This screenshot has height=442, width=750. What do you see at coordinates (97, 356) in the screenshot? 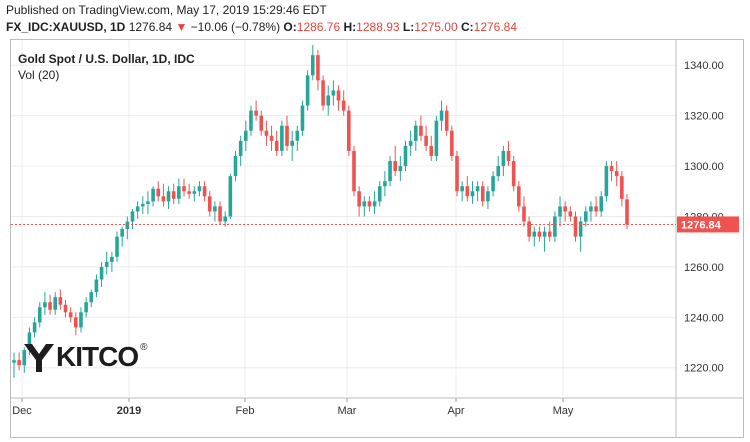
I see `logo-text: KITCO` at bounding box center [97, 356].